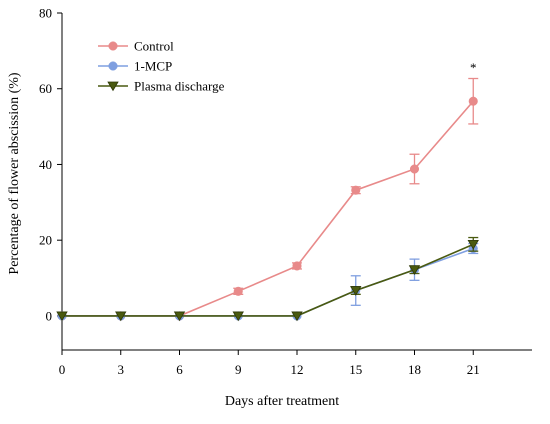  Describe the element at coordinates (45, 164) in the screenshot. I see `y-tick-label: 40` at that location.